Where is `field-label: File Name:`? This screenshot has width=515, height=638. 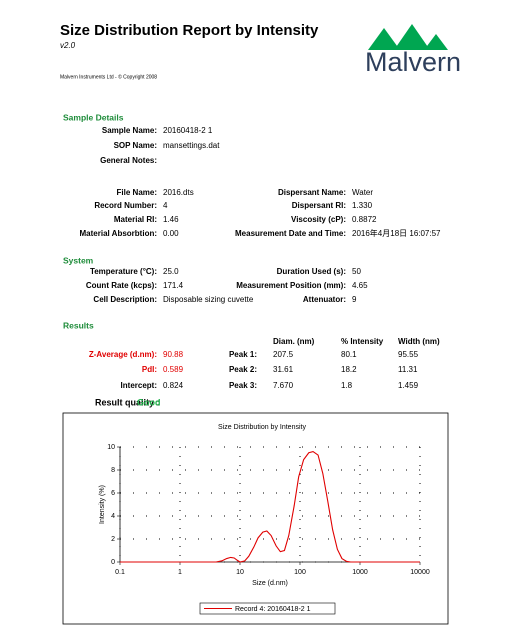 field-label: File Name: is located at coordinates (137, 192).